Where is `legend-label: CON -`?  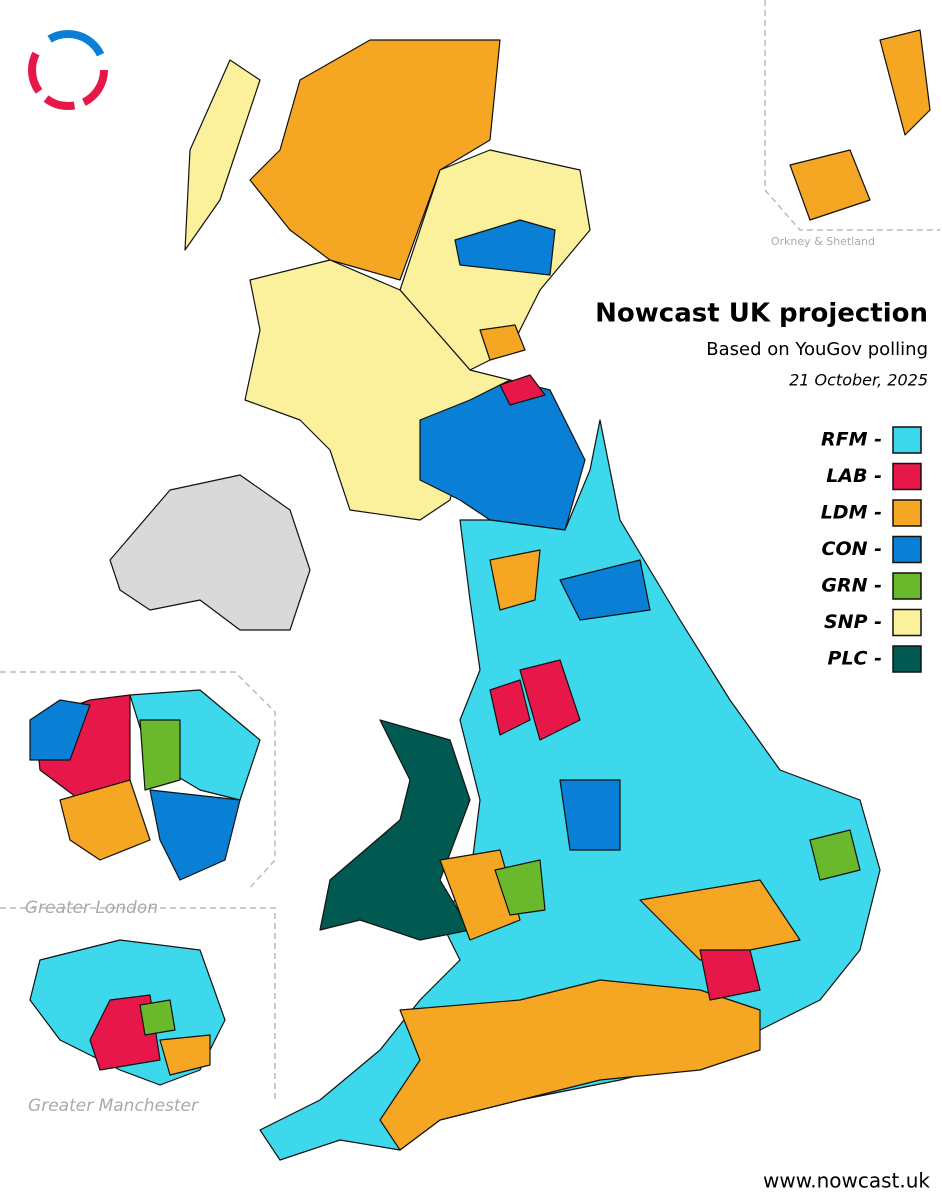 legend-label: CON - is located at coordinates (852, 549).